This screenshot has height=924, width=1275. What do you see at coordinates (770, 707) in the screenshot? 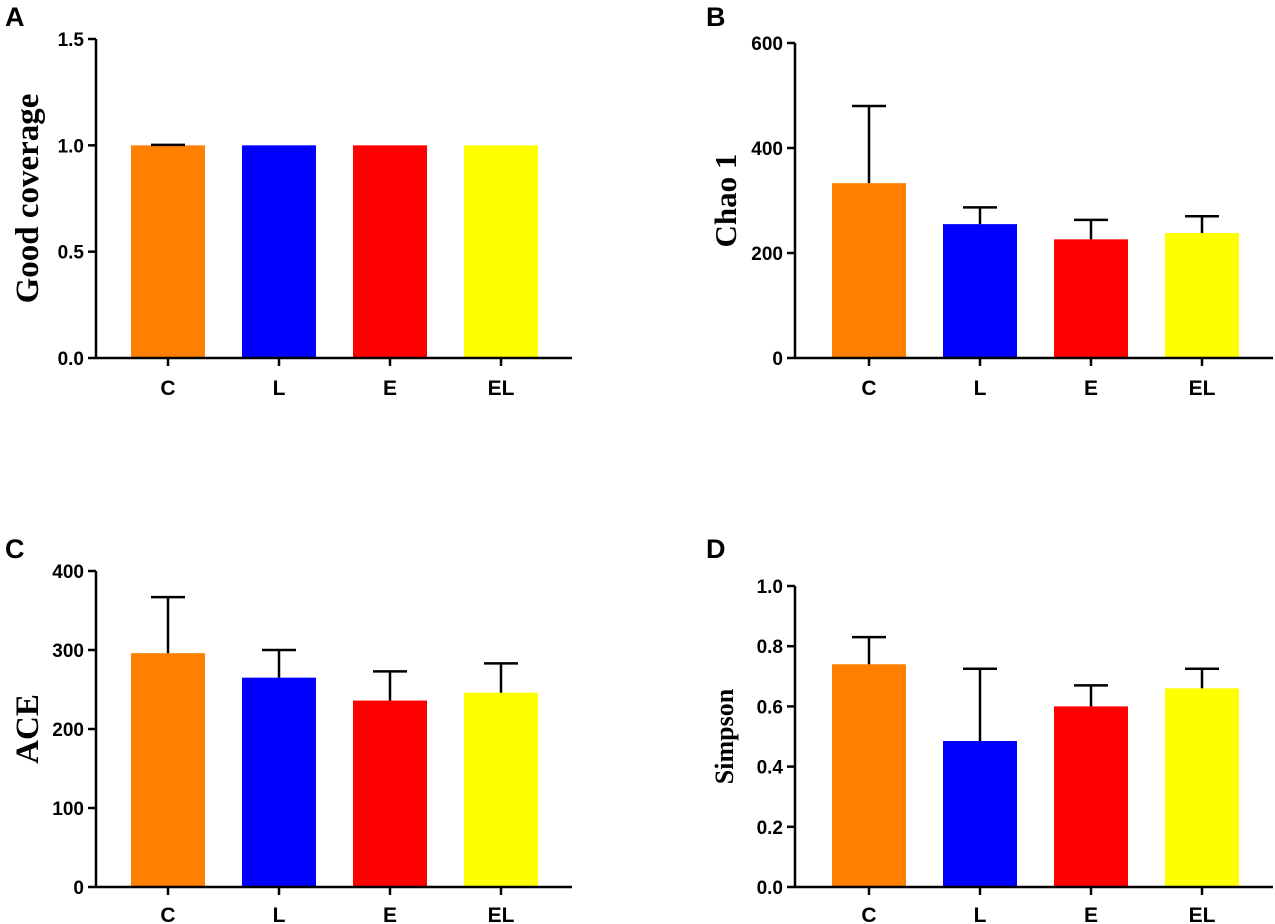
I see `panel-d-y-tick-label: 0.6` at bounding box center [770, 707].